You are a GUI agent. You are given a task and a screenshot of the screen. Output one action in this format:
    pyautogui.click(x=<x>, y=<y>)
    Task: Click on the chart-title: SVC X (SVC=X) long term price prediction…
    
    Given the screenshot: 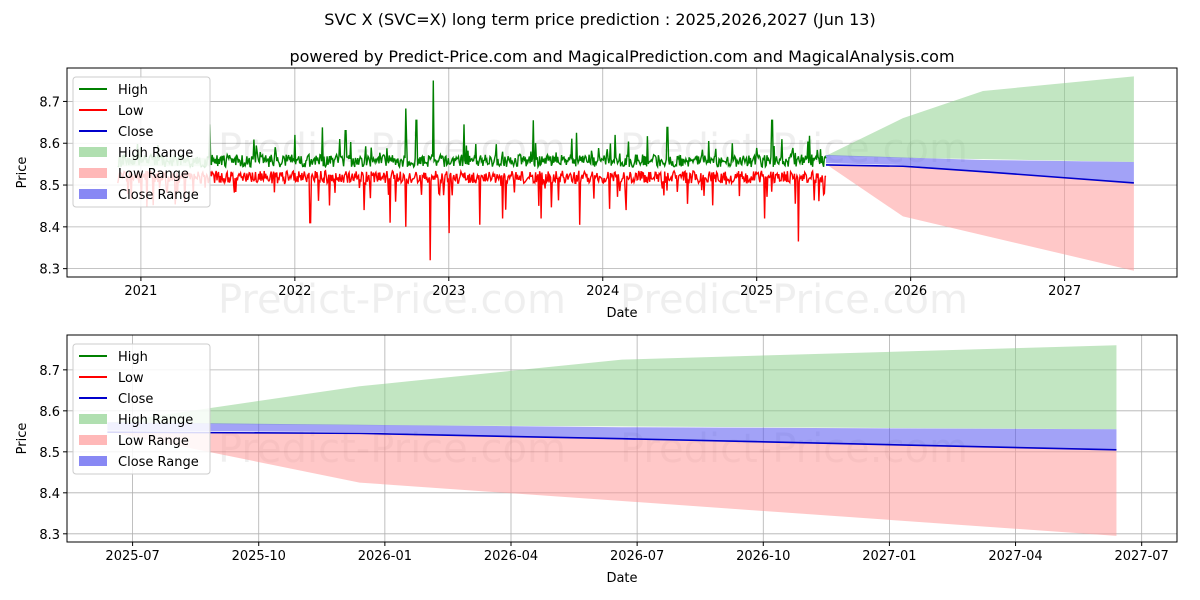 What is the action you would take?
    pyautogui.click(x=599, y=19)
    